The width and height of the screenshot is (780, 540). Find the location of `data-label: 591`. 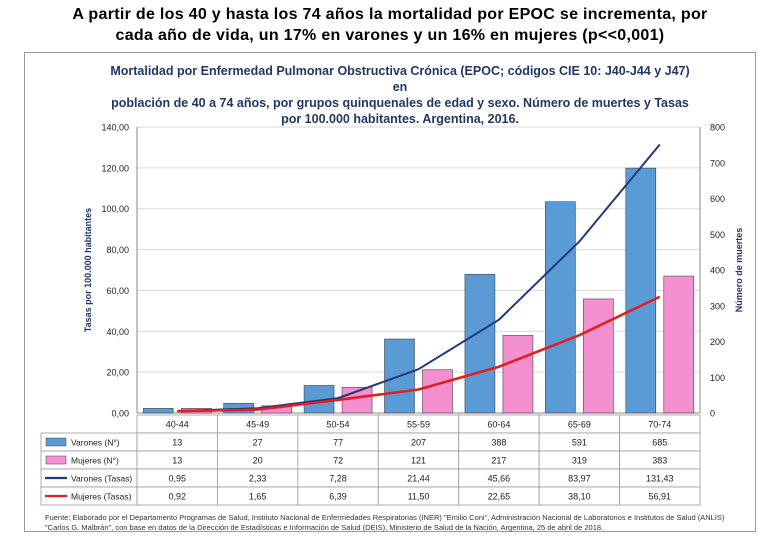

data-label: 591 is located at coordinates (579, 443).